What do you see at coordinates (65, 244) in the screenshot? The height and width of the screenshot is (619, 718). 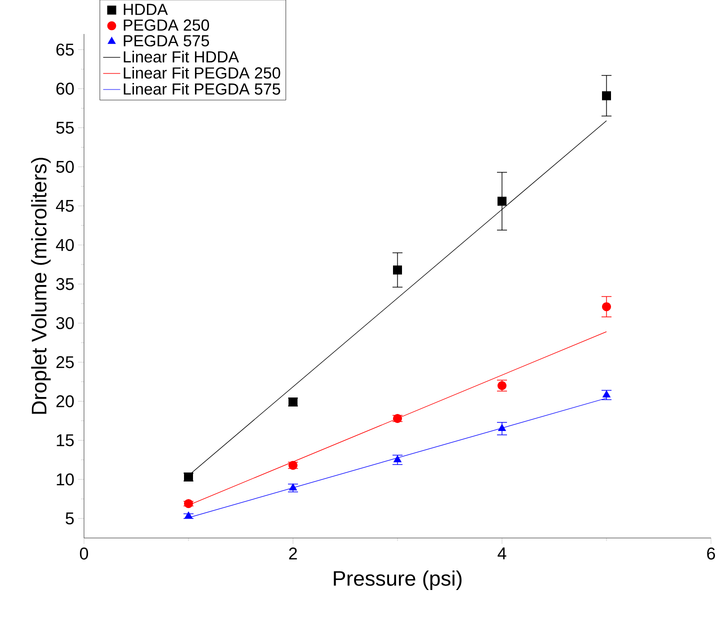 I see `y-tick-label: 40` at bounding box center [65, 244].